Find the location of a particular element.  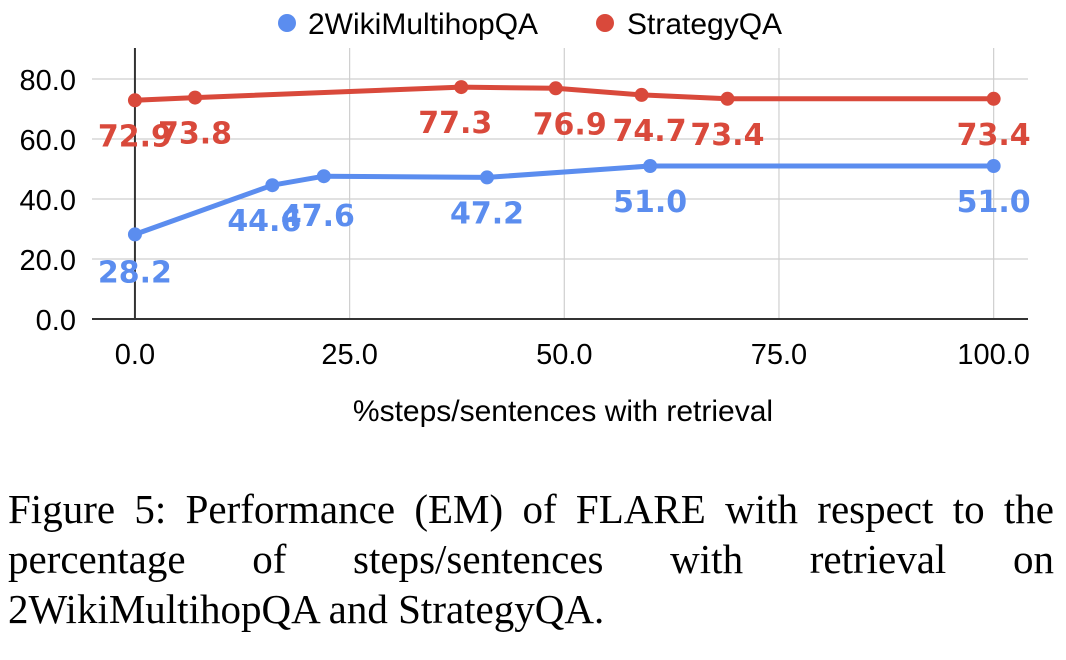

legend-label-strategyqa: StrategyQA is located at coordinates (704, 24).